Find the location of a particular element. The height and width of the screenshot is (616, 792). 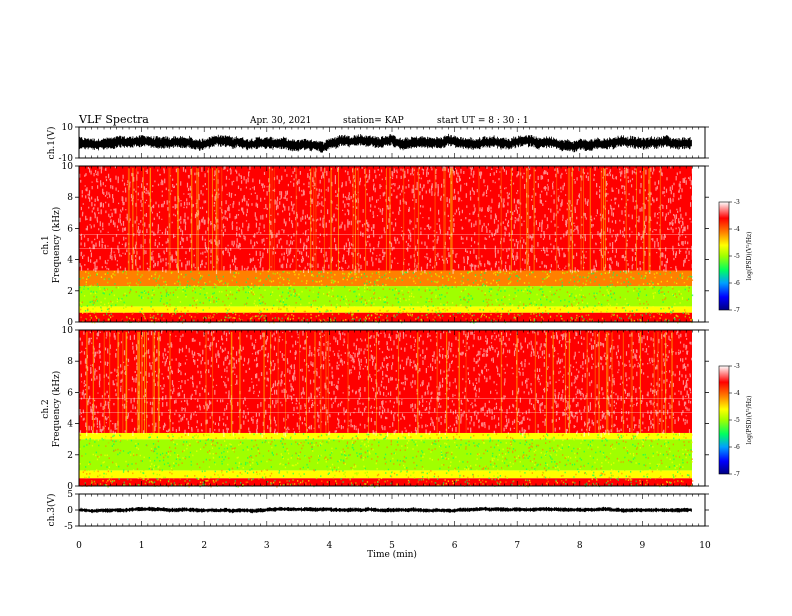

ch2_spectrogram-tick-label: 8 is located at coordinates (70, 362).